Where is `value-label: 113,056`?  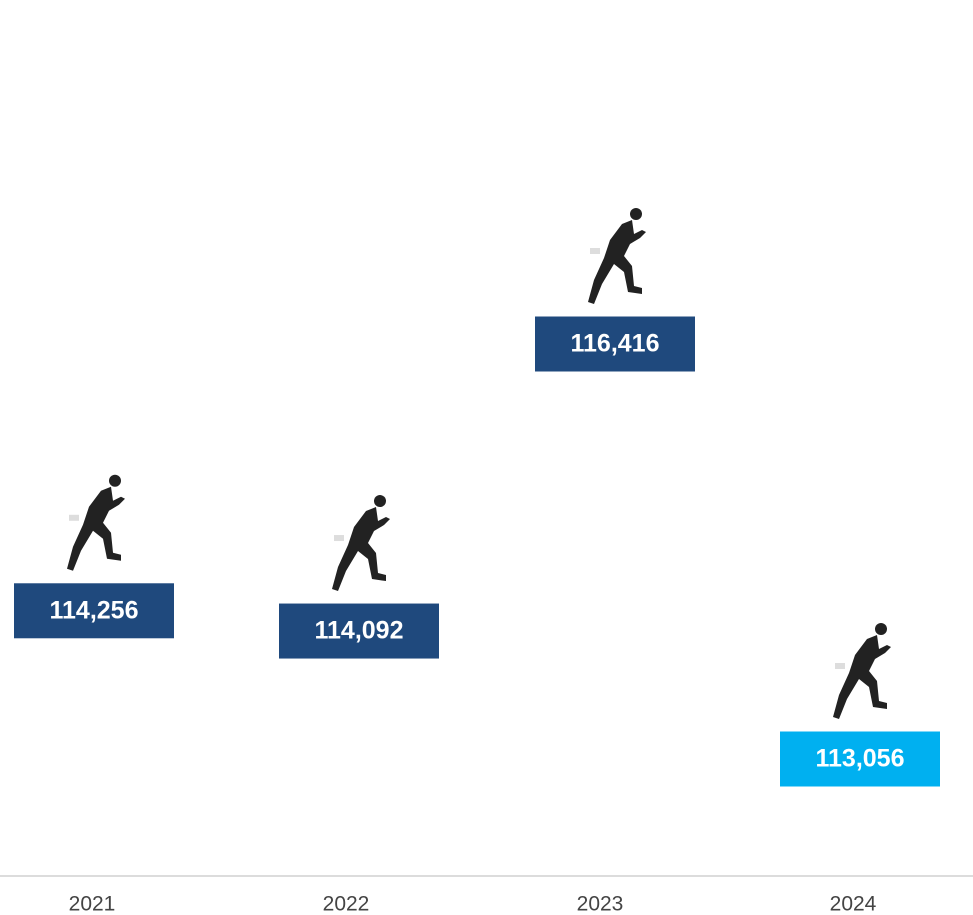 value-label: 113,056 is located at coordinates (860, 759).